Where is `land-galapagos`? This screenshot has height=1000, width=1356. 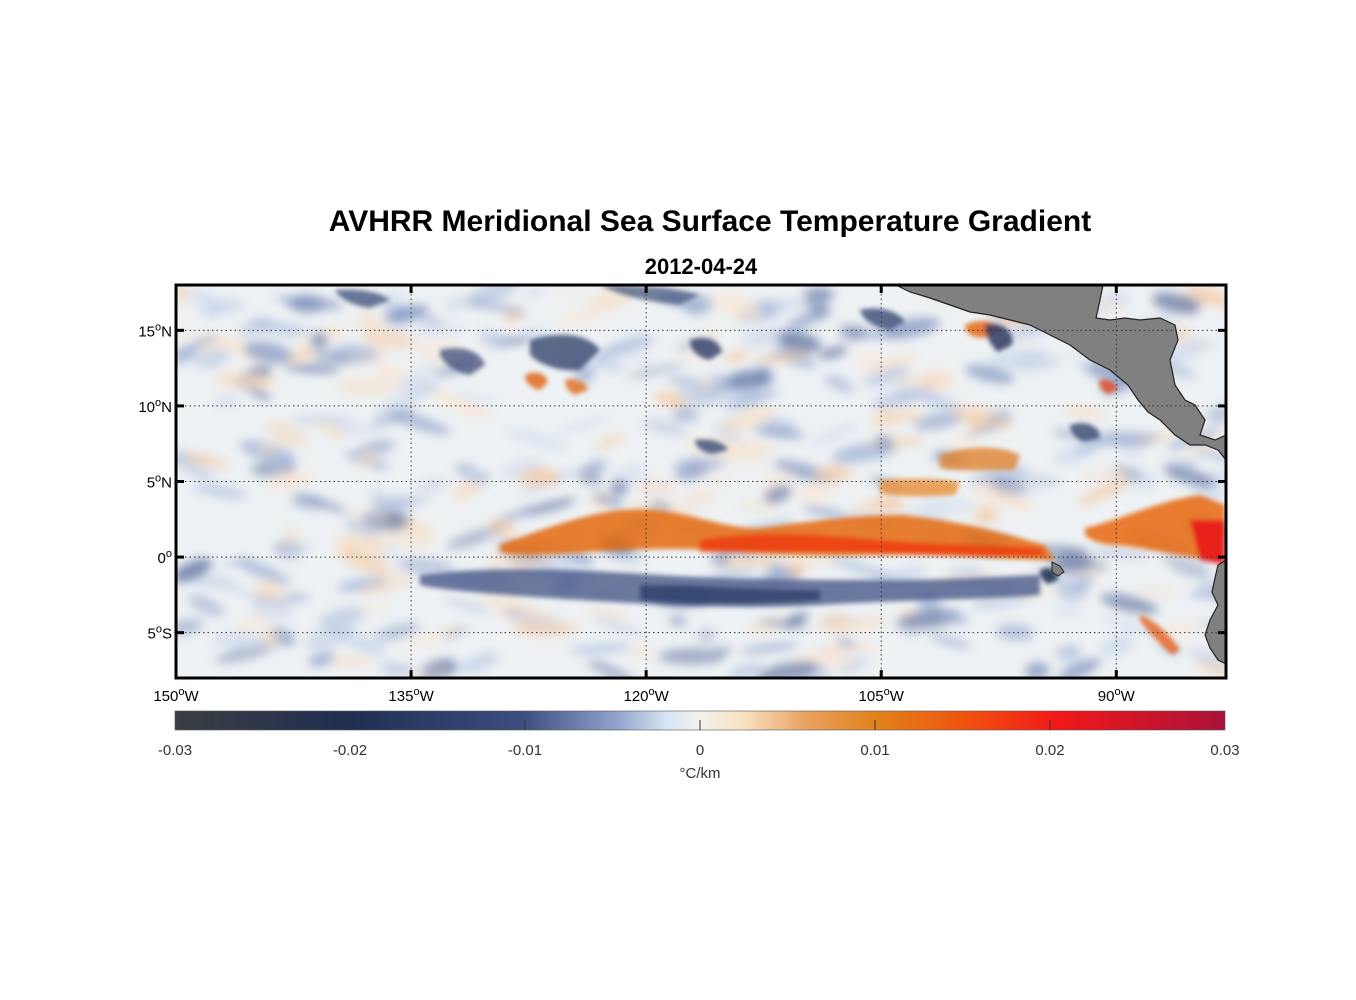 land-galapagos is located at coordinates (1058, 569).